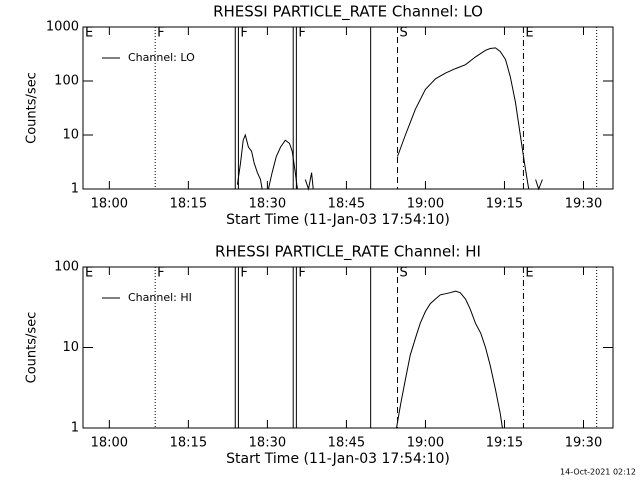 This screenshot has width=640, height=480. What do you see at coordinates (348, 252) in the screenshot?
I see `chart-title: RHESSI PARTICLE_RATE Channel: HI` at bounding box center [348, 252].